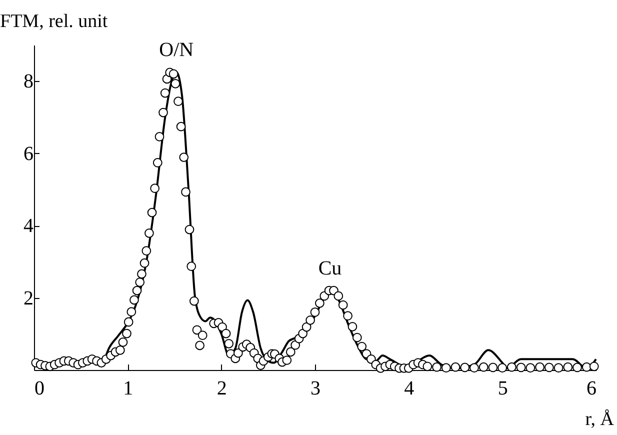  I want to click on y-axis-title: FTM, rel. unit, so click(54, 21).